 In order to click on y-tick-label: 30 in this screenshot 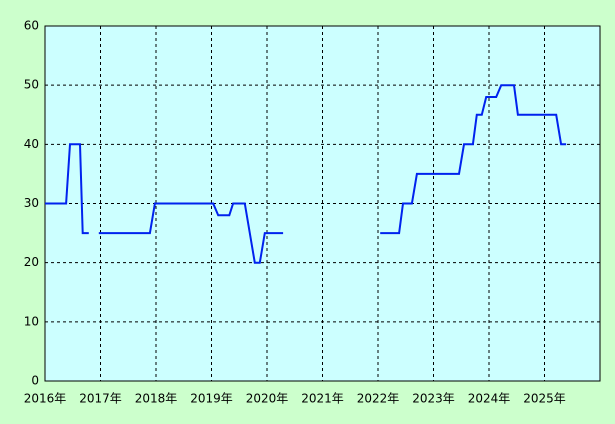, I will do `click(31, 203)`.